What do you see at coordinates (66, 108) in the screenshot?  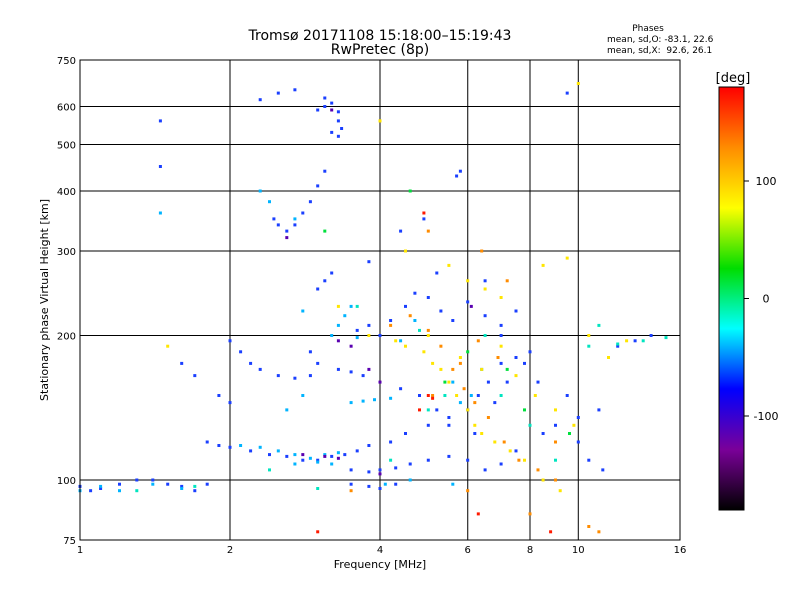 I see `y-tick-label: 600` at bounding box center [66, 108].